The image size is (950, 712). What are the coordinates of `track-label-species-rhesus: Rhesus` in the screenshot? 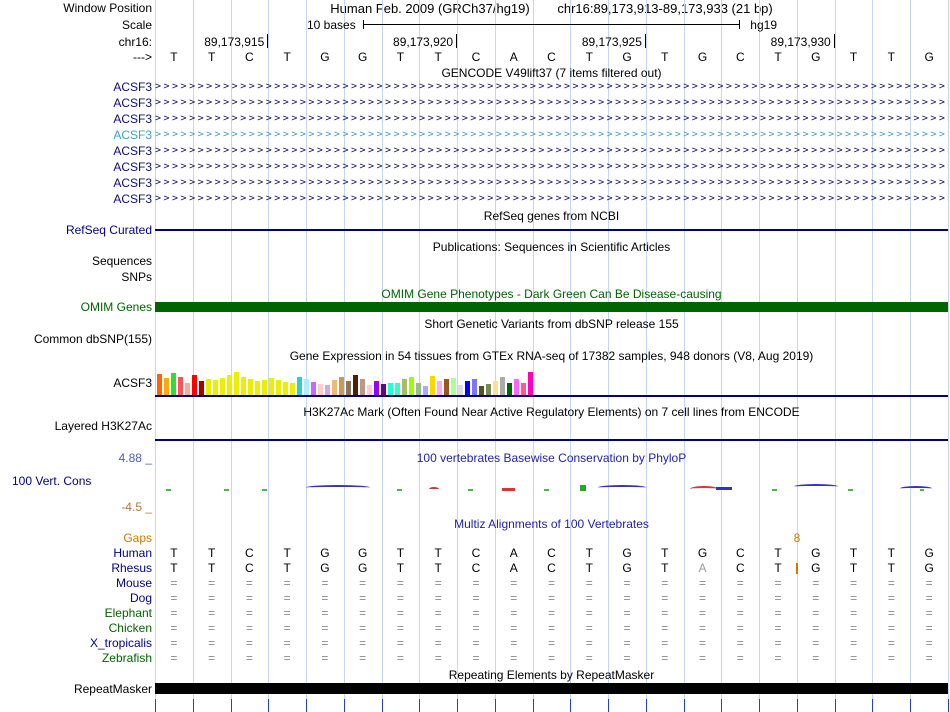 It's located at (131, 568).